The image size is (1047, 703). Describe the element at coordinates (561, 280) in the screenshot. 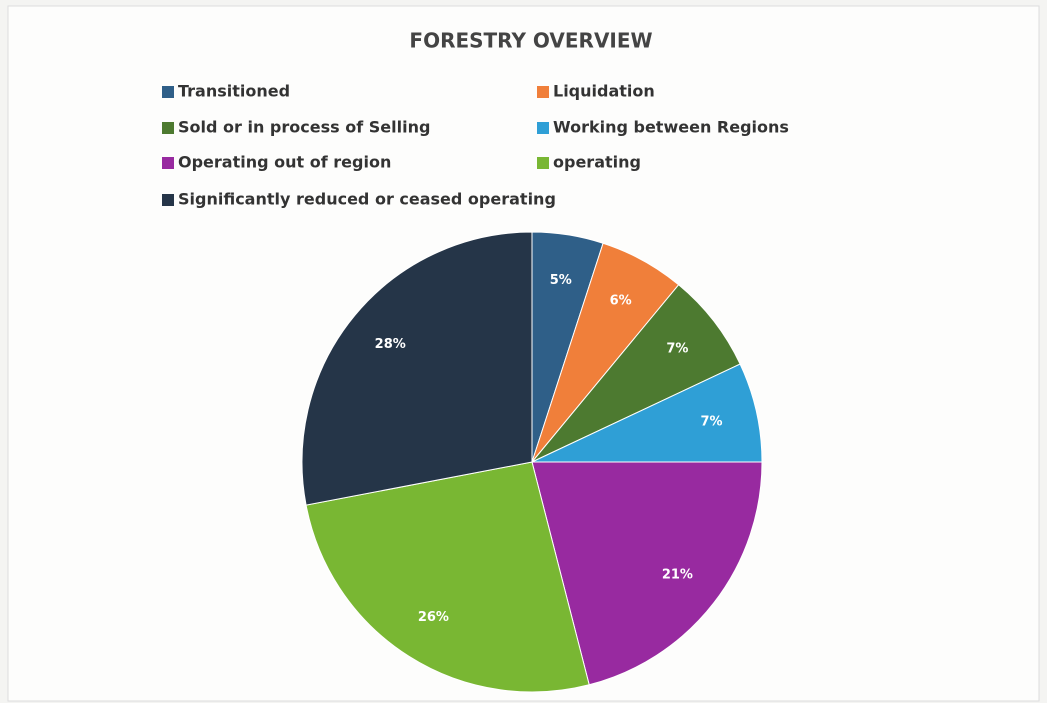

I see `data-label: 5%` at that location.